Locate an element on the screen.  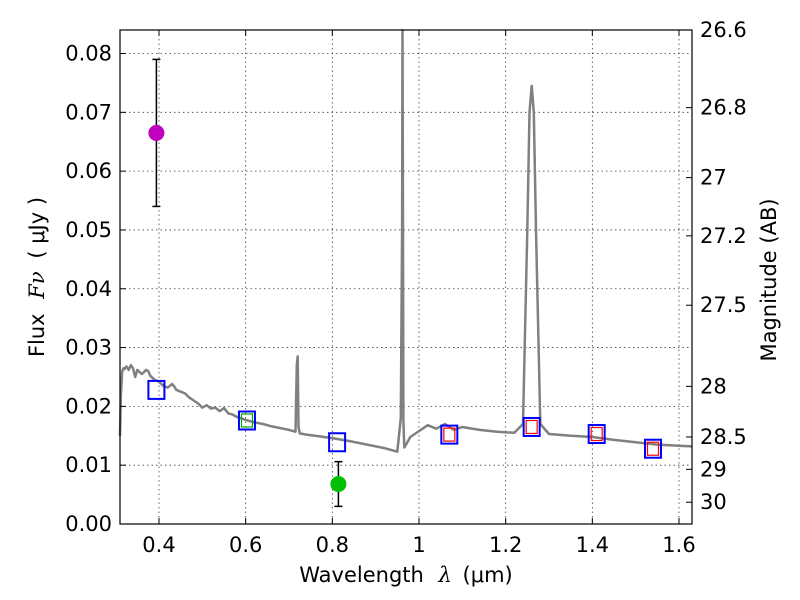
y-axis-ticks: 0.00 0.01 0.02 0.03 0.04 0.05 0.06 0.07 0.08 is located at coordinates (95, 289).